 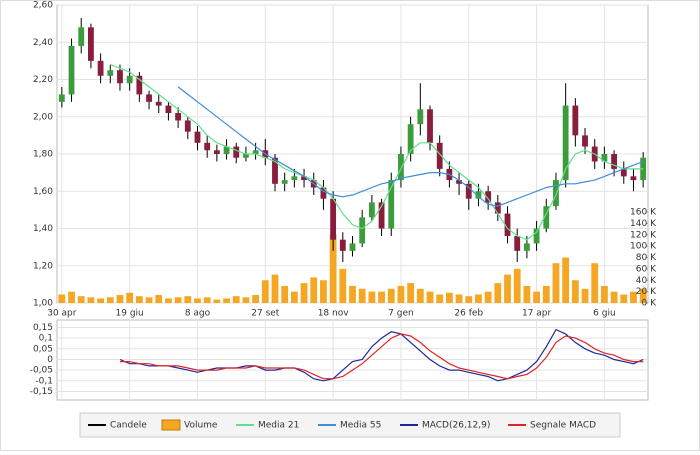 What do you see at coordinates (43, 117) in the screenshot?
I see `y-tick-label: 2,00` at bounding box center [43, 117].